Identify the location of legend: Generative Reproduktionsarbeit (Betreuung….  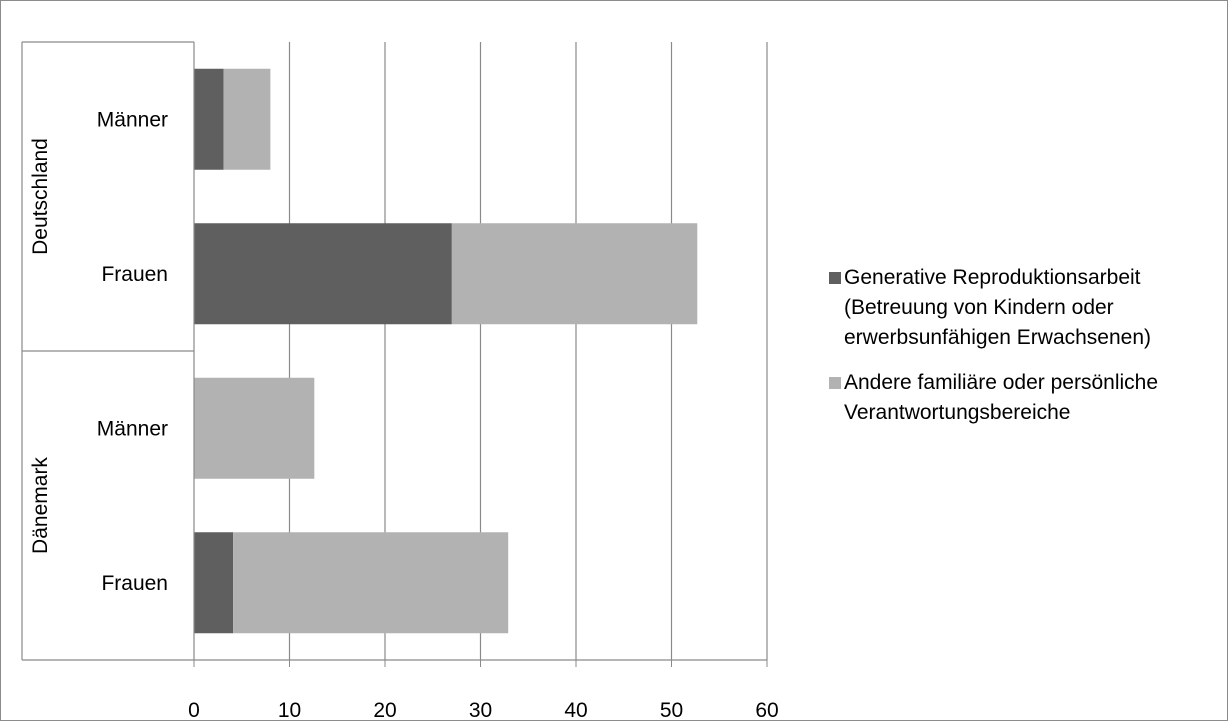
(993, 345).